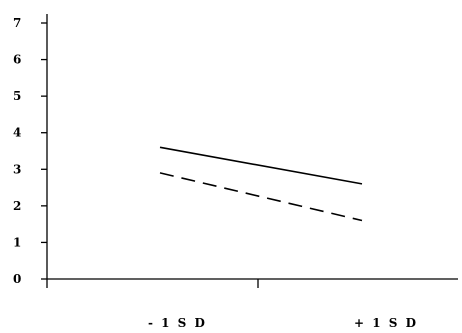 This screenshot has width=462, height=333. I want to click on y-axis-ticks: 0 1 2 3 4 5 6 7, so click(30, 151).